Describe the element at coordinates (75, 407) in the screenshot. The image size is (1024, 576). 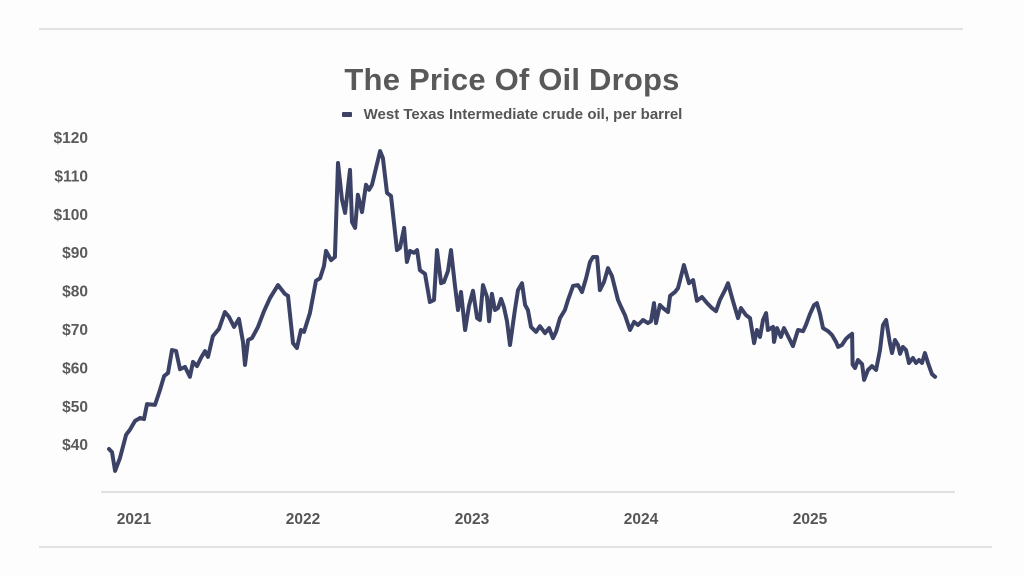
I see `y-tick-label: $50` at that location.